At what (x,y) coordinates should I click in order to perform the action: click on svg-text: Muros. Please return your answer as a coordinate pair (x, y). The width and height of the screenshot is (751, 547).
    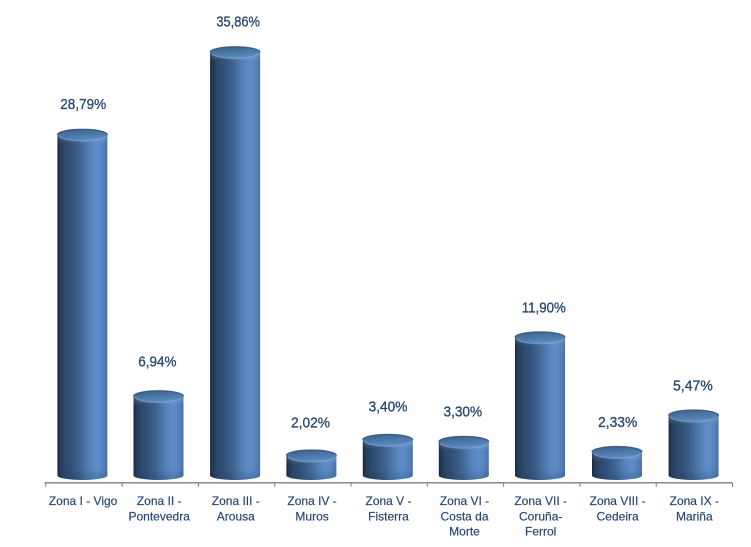
    Looking at the image, I should click on (311, 516).